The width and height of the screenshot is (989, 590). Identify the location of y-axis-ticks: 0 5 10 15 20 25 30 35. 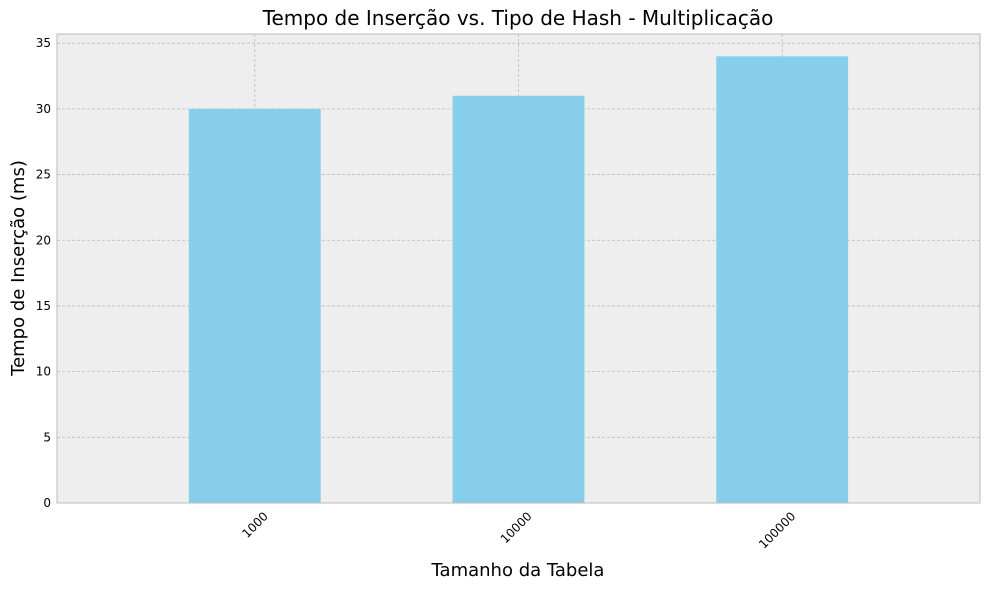
(43, 273).